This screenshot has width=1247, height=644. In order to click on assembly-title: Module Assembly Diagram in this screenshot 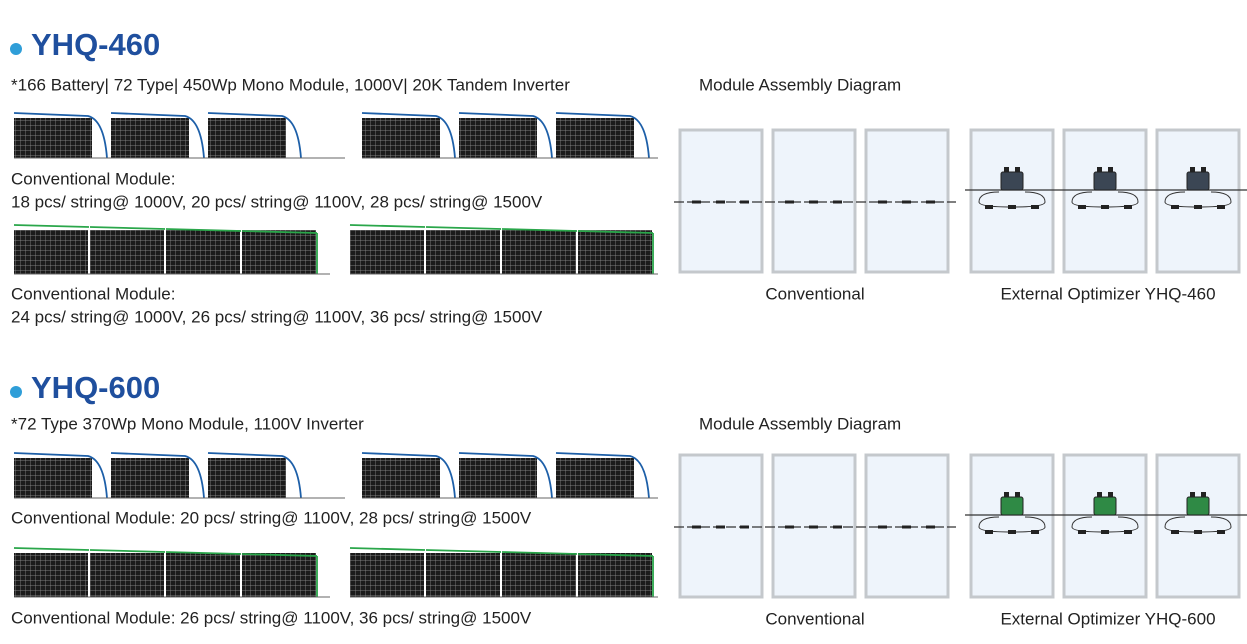, I will do `click(800, 423)`.